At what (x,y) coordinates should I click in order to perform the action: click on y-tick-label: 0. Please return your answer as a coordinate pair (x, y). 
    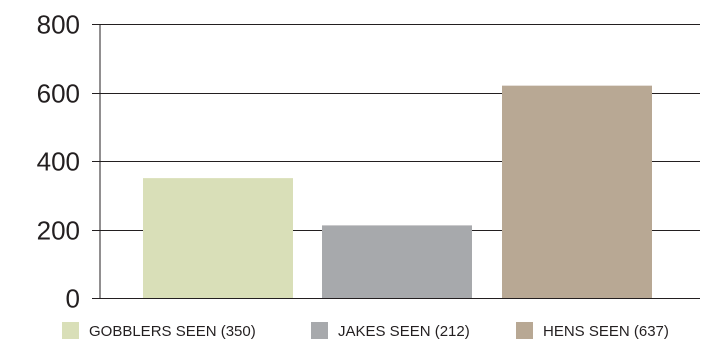
    Looking at the image, I should click on (73, 299).